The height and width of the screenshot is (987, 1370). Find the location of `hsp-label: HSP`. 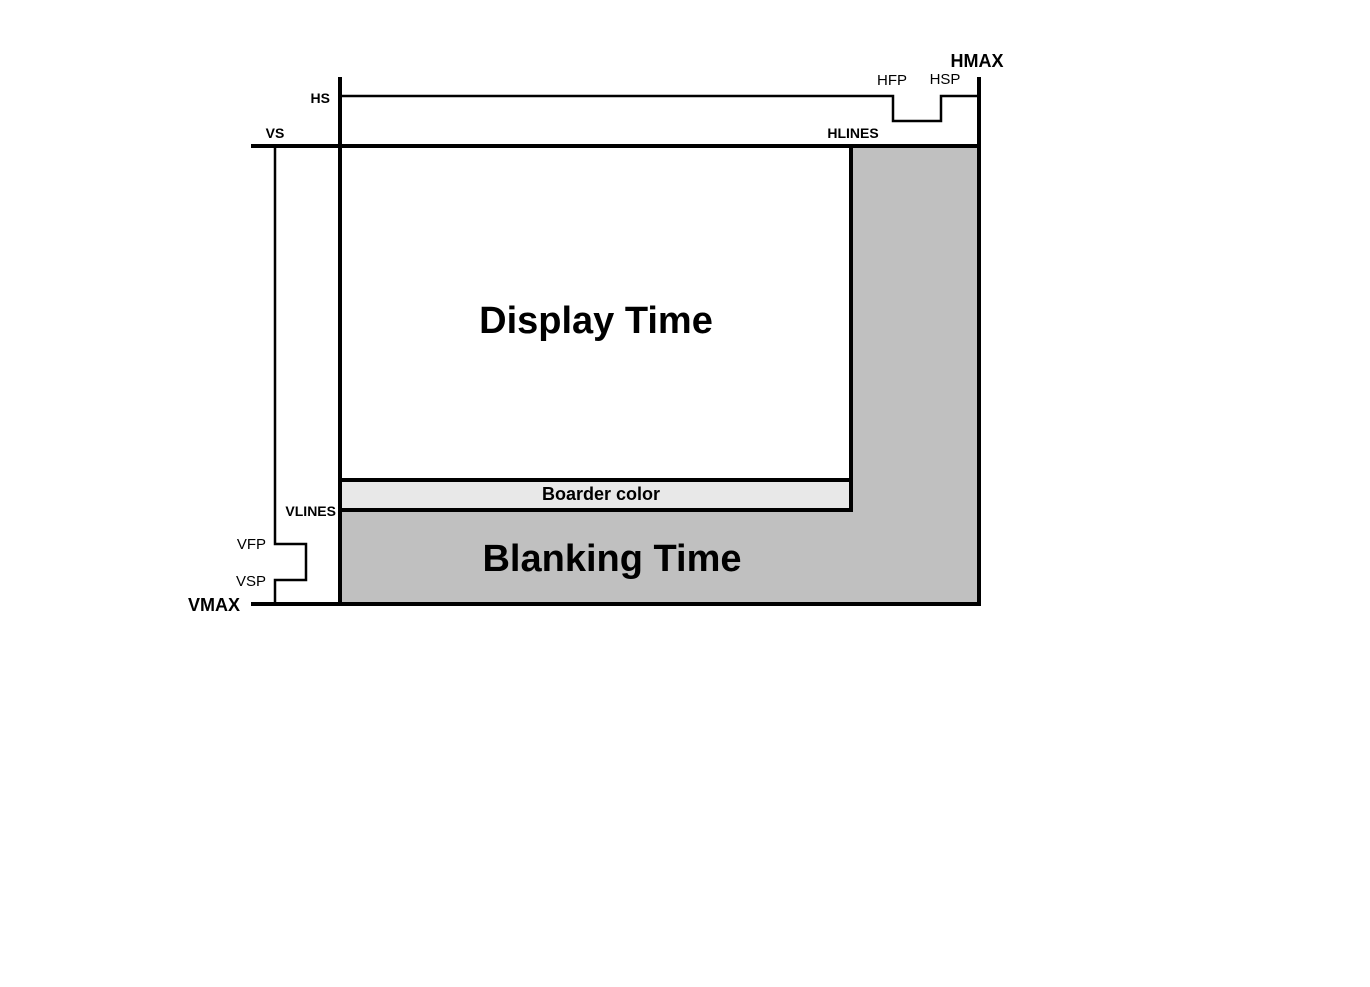

hsp-label: HSP is located at coordinates (945, 79).